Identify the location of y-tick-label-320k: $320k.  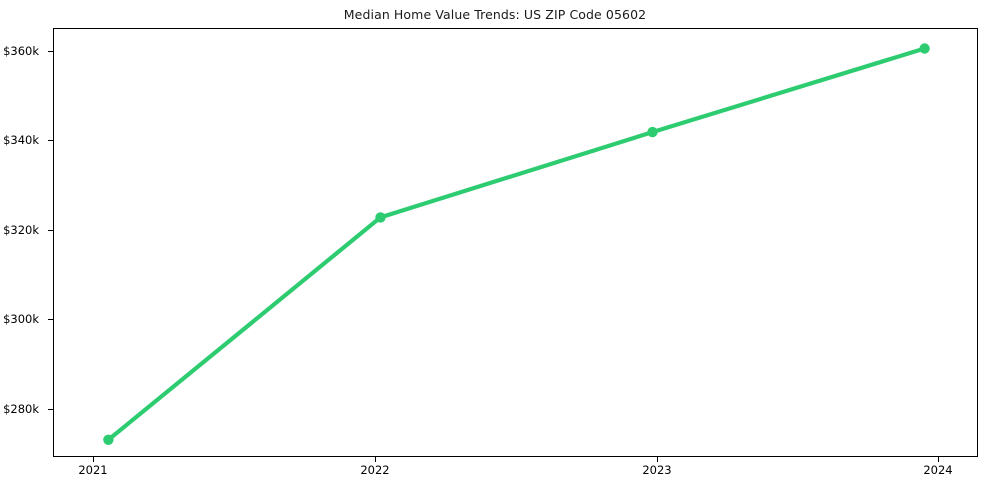
(21, 230).